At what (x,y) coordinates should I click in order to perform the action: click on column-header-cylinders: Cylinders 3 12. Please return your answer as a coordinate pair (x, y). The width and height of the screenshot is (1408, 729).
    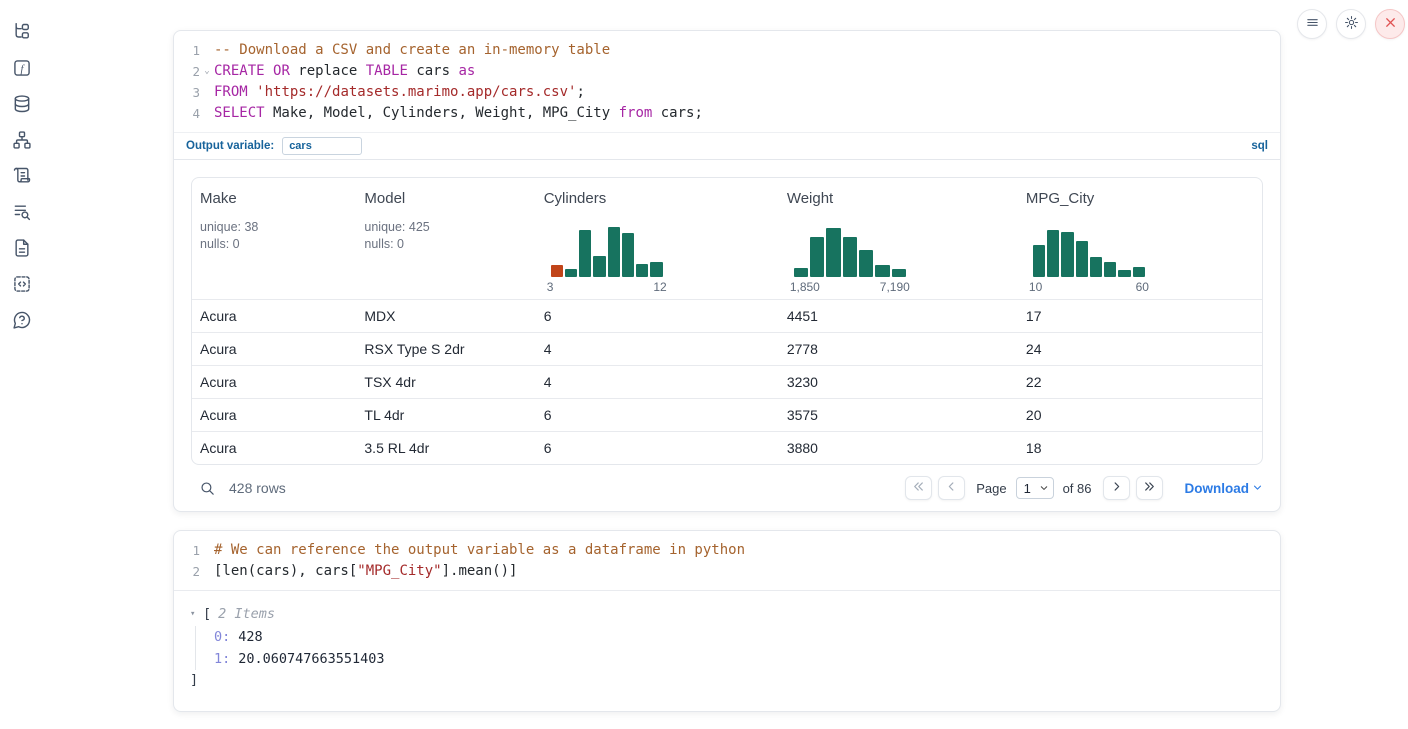
    Looking at the image, I should click on (657, 238).